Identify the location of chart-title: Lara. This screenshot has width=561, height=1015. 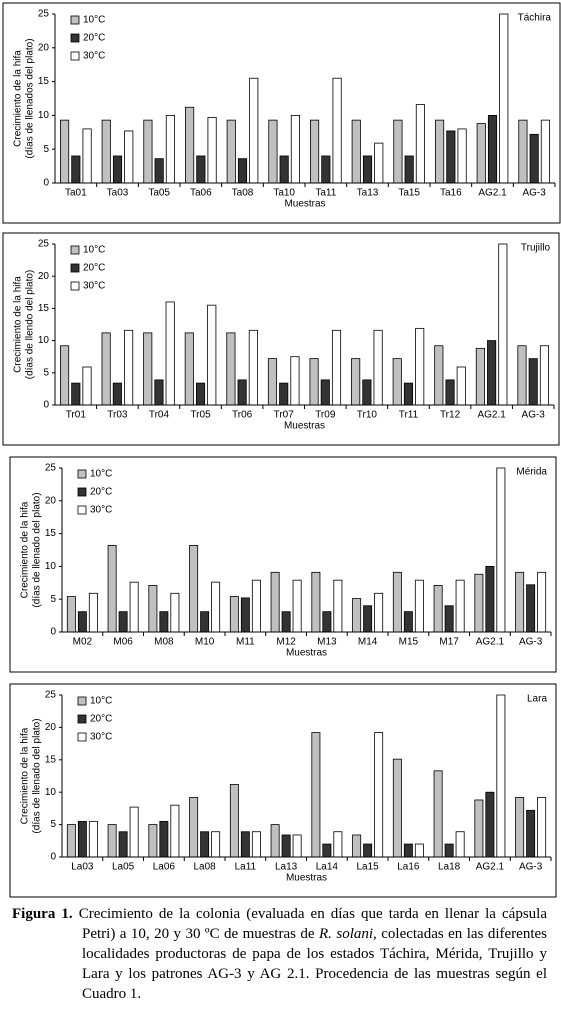
(537, 699).